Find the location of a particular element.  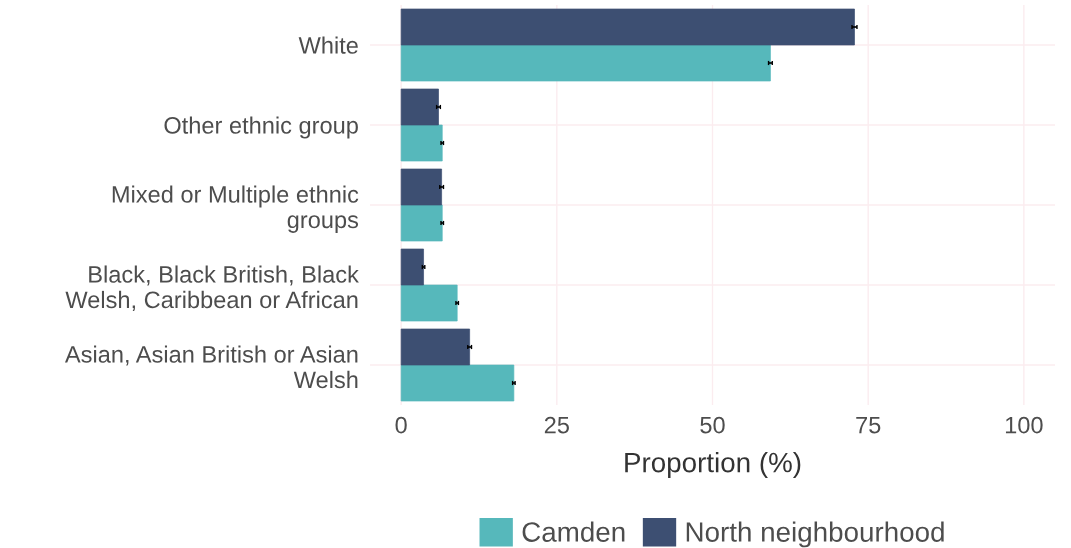

x-tick-label: 0 is located at coordinates (401, 425).